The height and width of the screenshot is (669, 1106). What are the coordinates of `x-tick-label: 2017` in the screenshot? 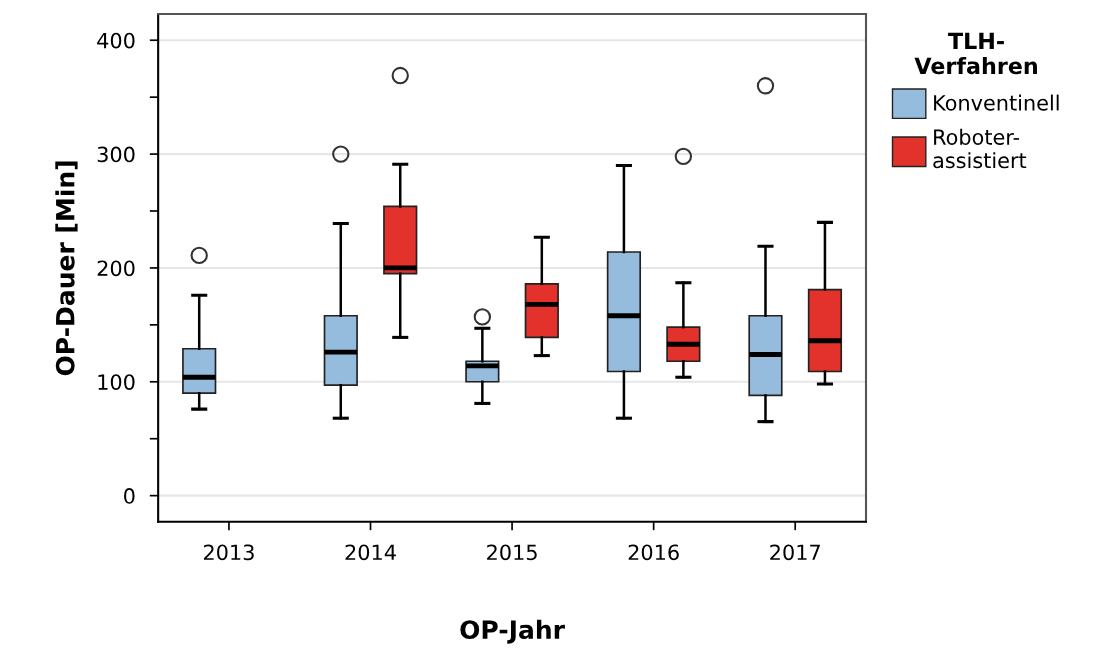 It's located at (795, 552).